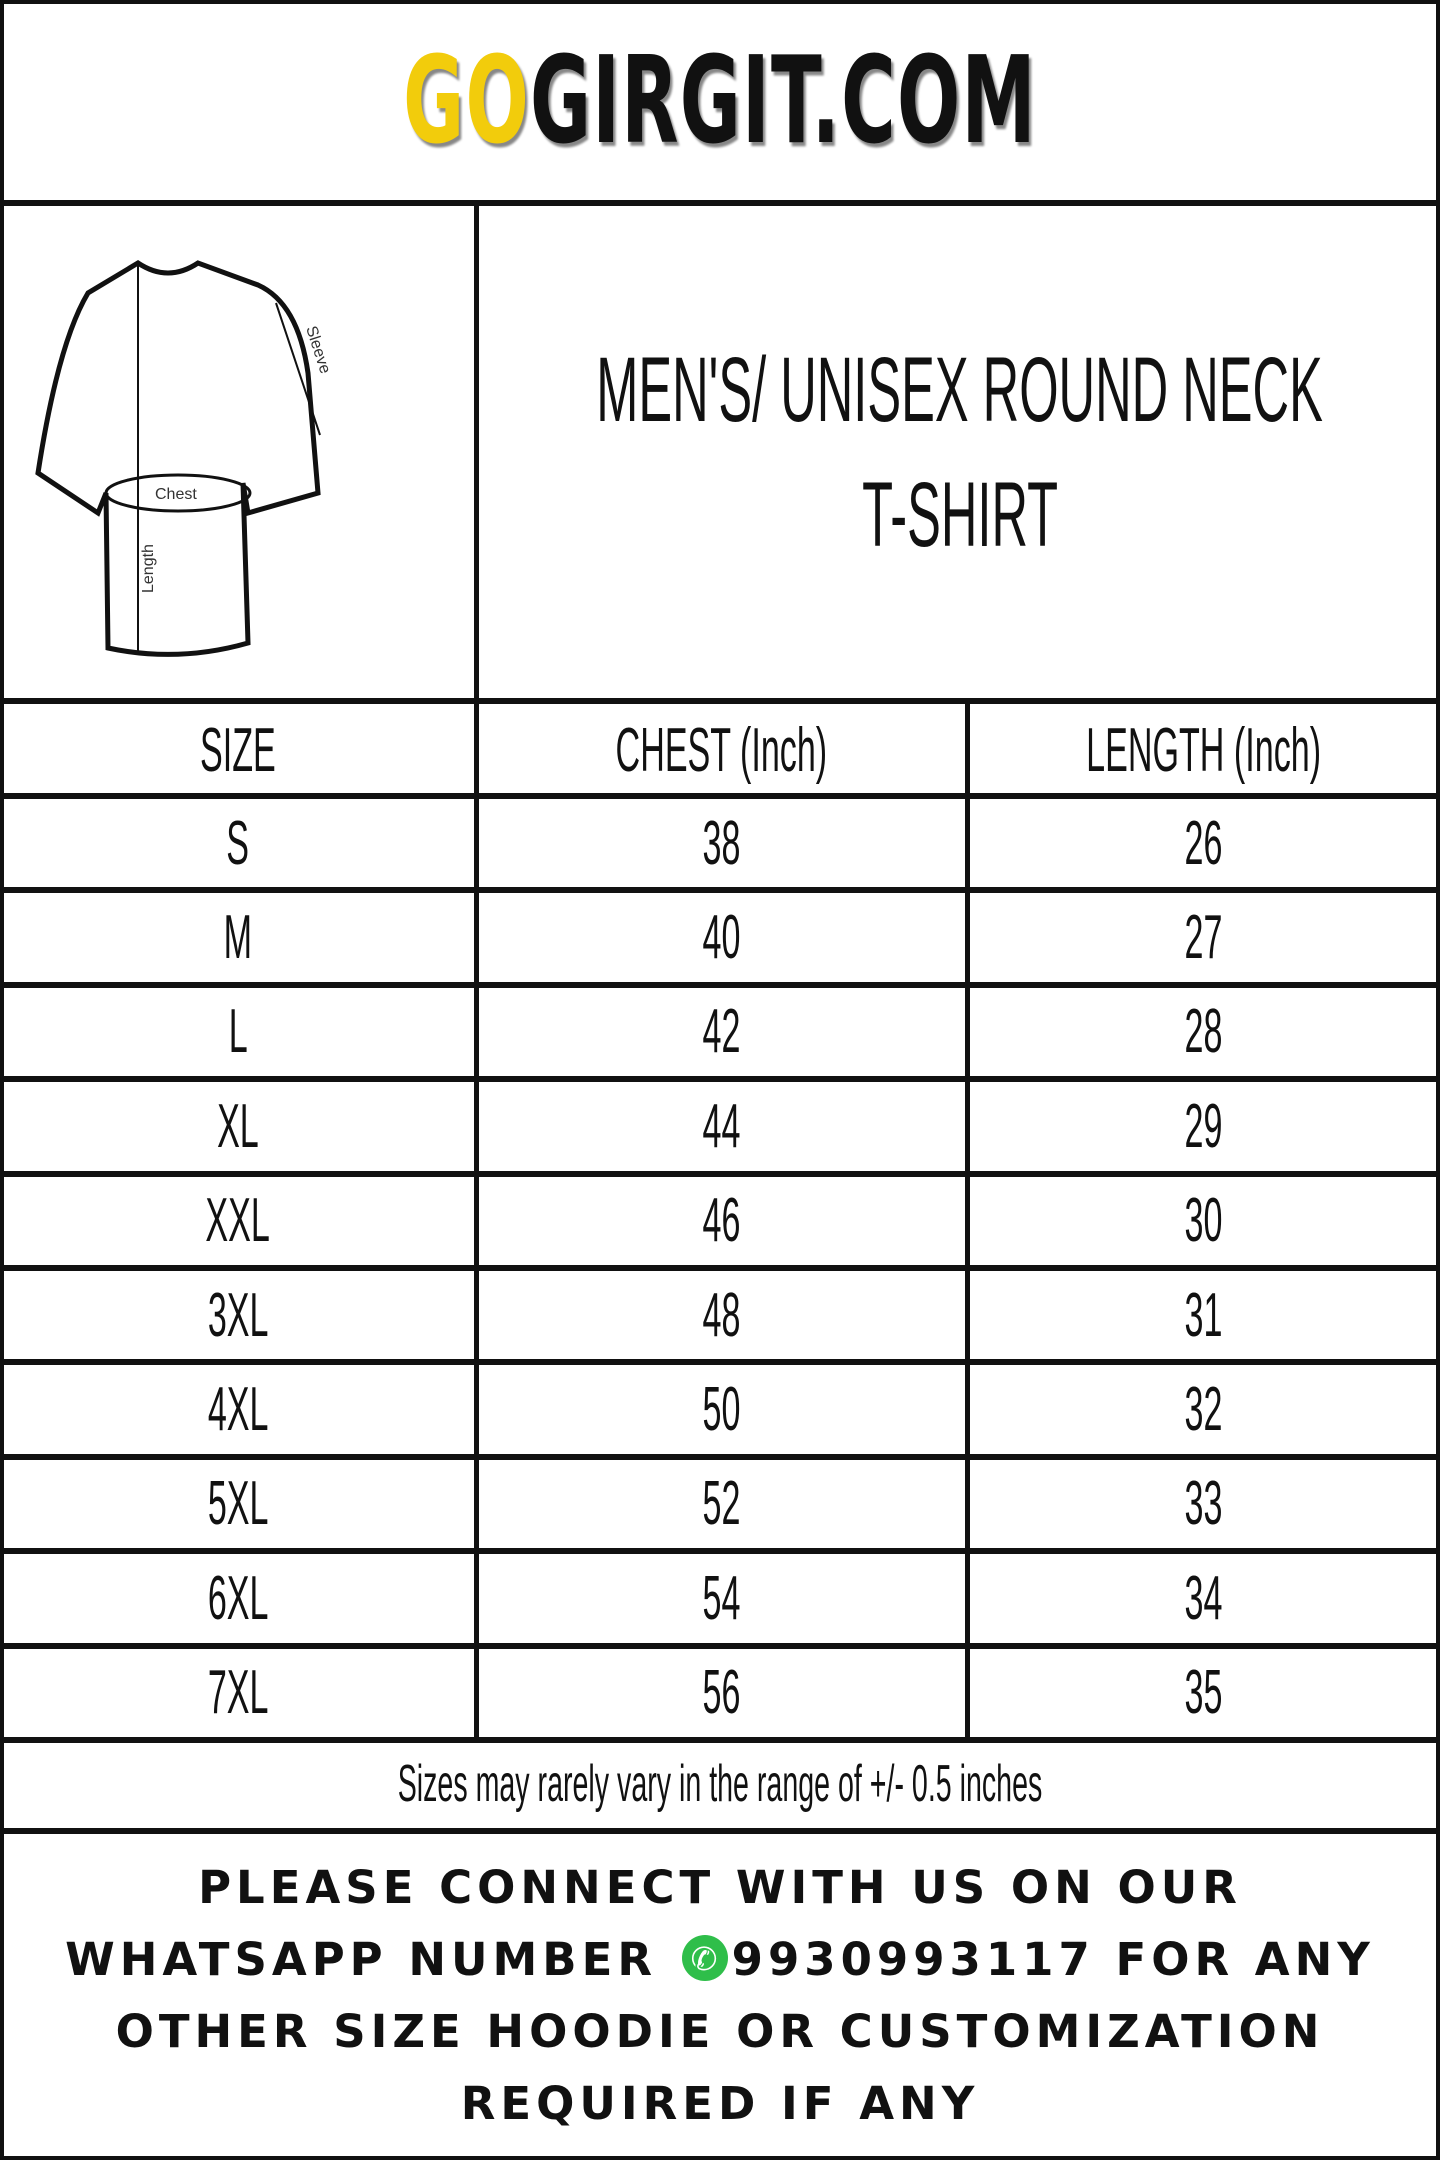 The width and height of the screenshot is (1440, 2160). I want to click on table-cell: XXL, so click(238, 1221).